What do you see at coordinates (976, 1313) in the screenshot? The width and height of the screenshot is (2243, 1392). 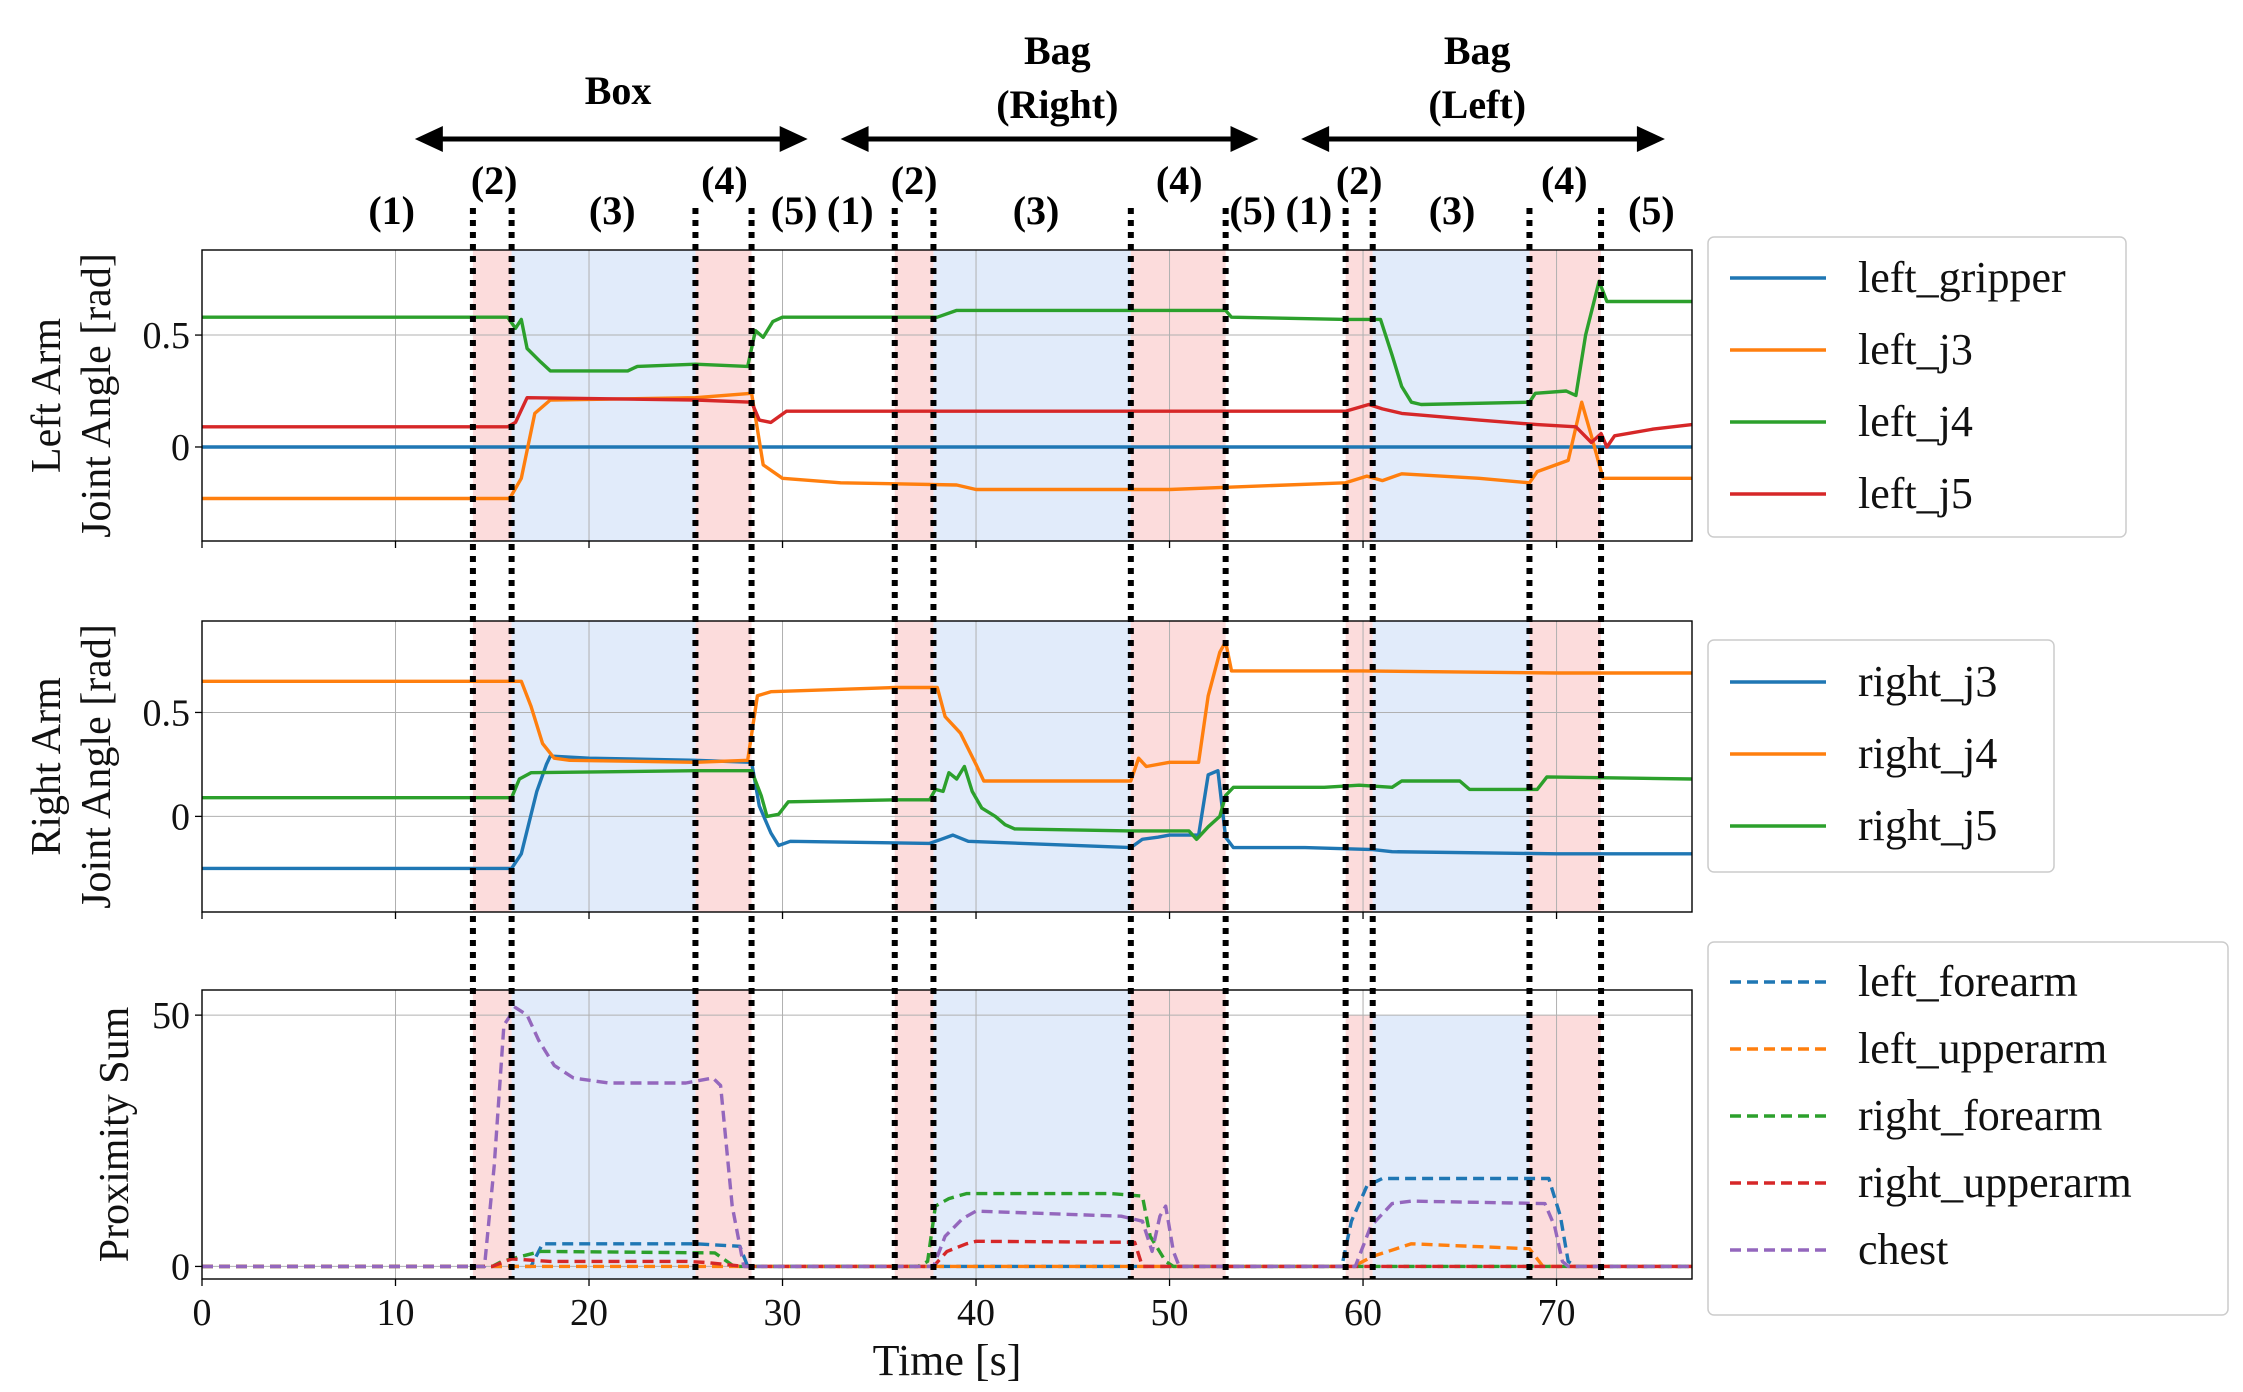 I see `x-tick-label: 40` at bounding box center [976, 1313].